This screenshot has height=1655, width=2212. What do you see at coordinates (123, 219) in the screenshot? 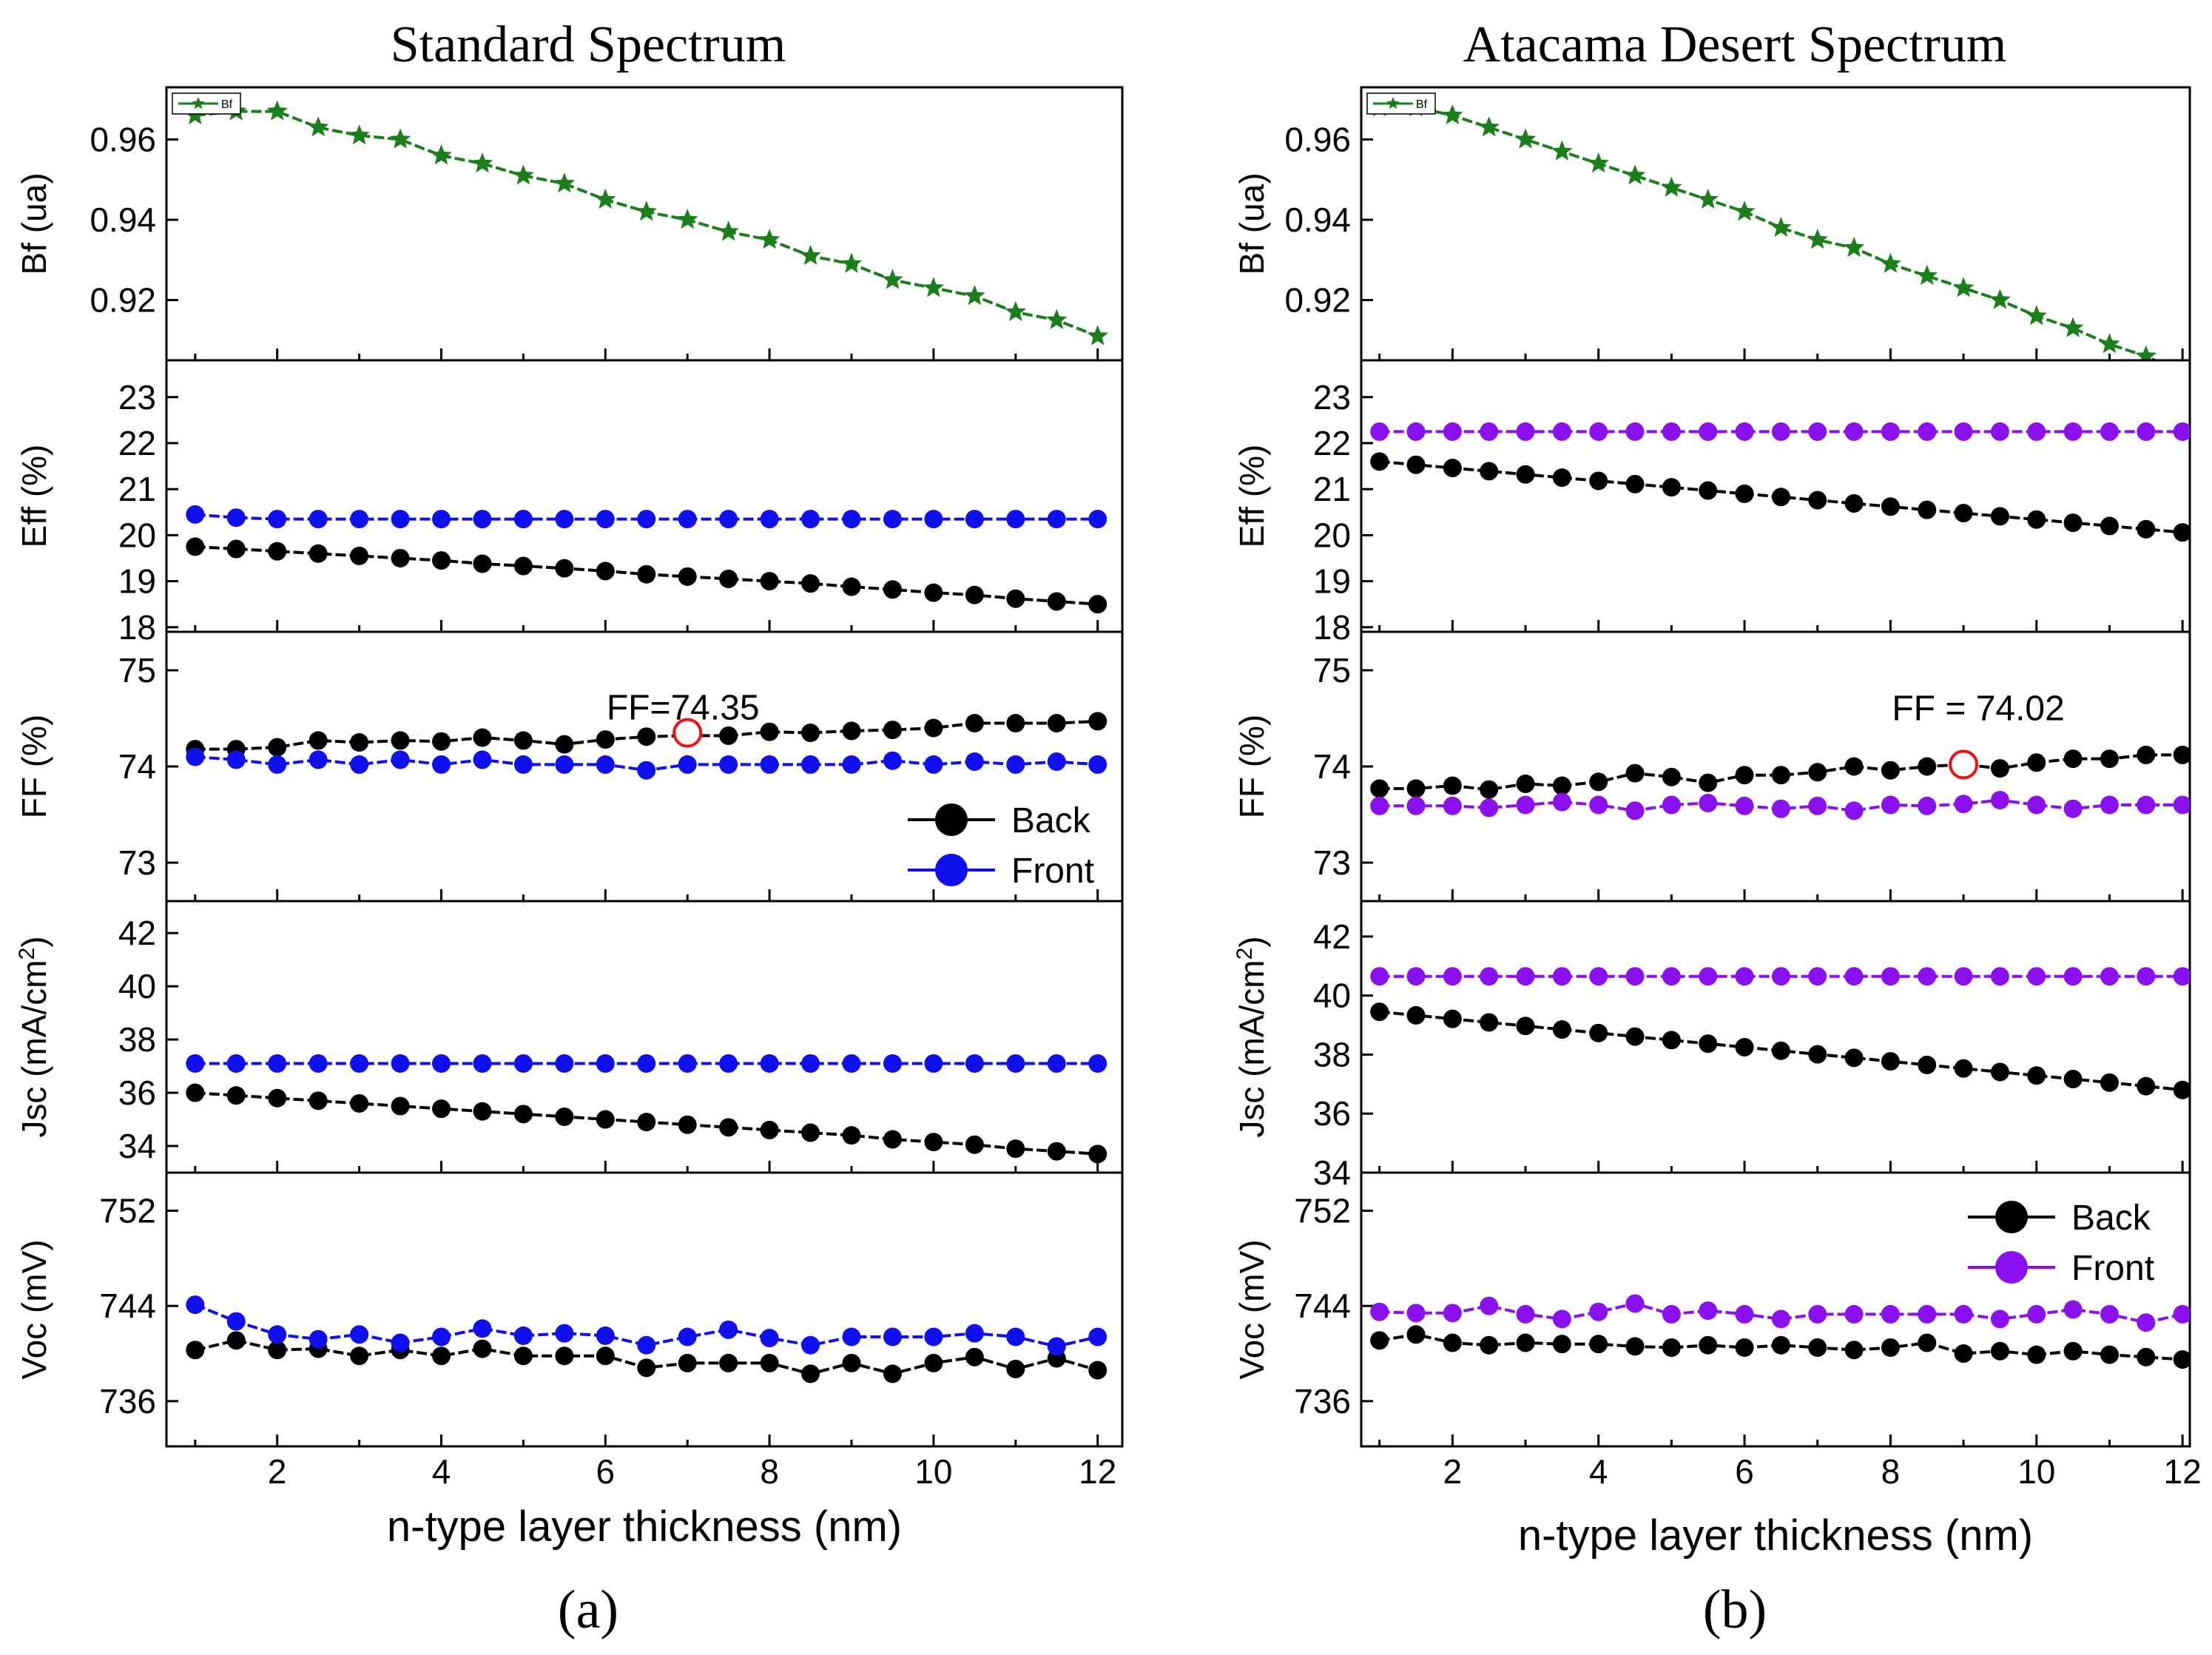
I see `y-tick-label: 0.94` at bounding box center [123, 219].